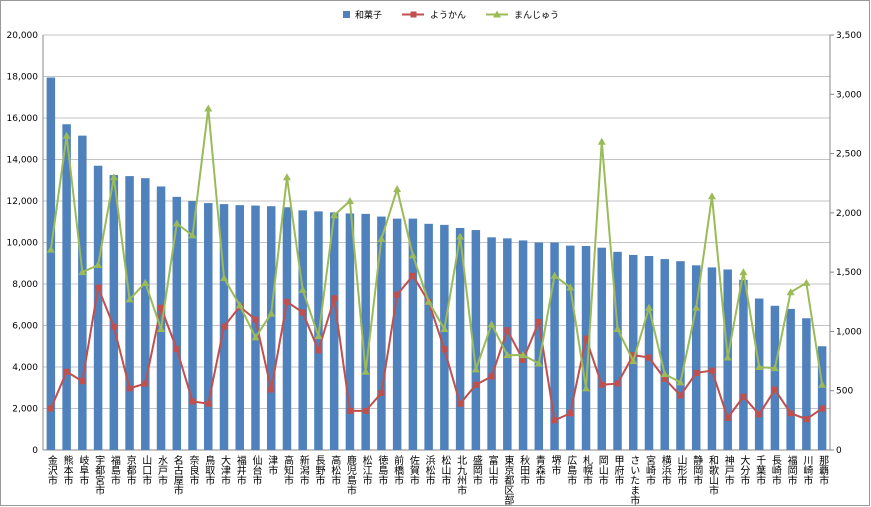  I want to click on x-tick-label: 札幌市, so click(587, 470).